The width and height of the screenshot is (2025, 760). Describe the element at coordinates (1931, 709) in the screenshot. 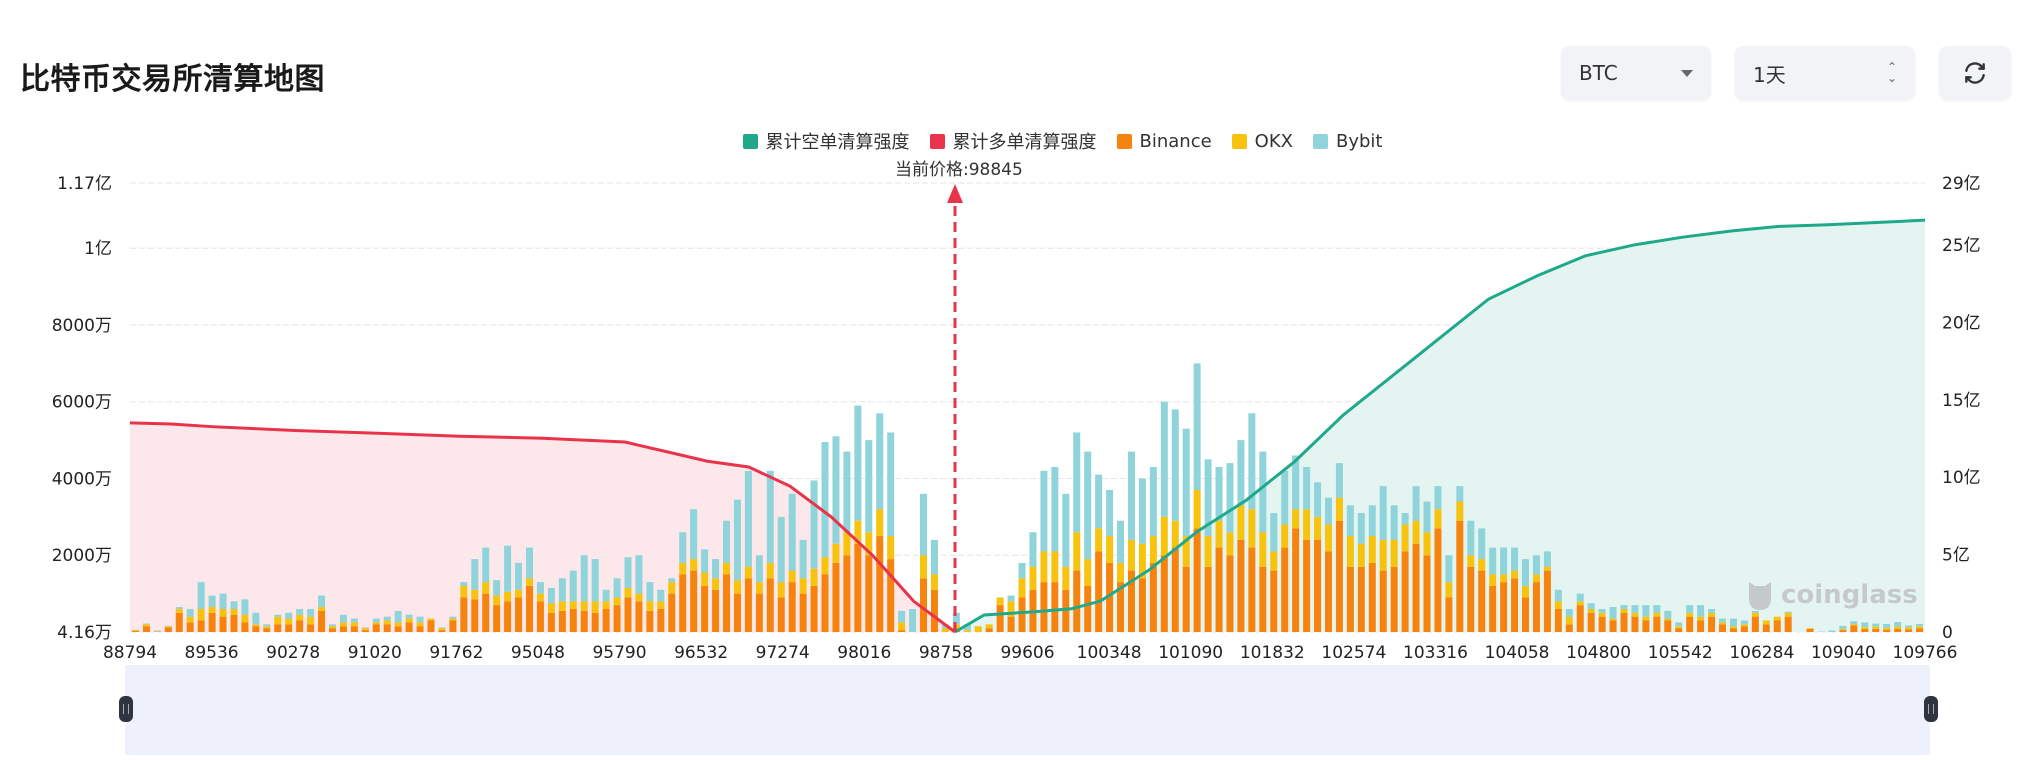

I see `range-slider-right-handle` at that location.